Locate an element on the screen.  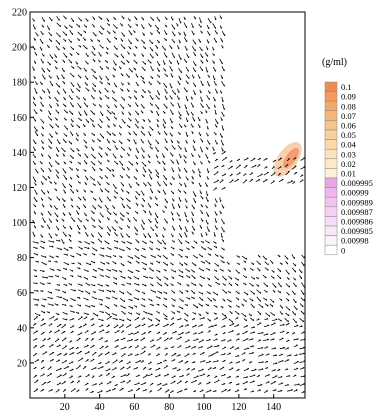
y-tick-label: 140 is located at coordinates (19, 153).